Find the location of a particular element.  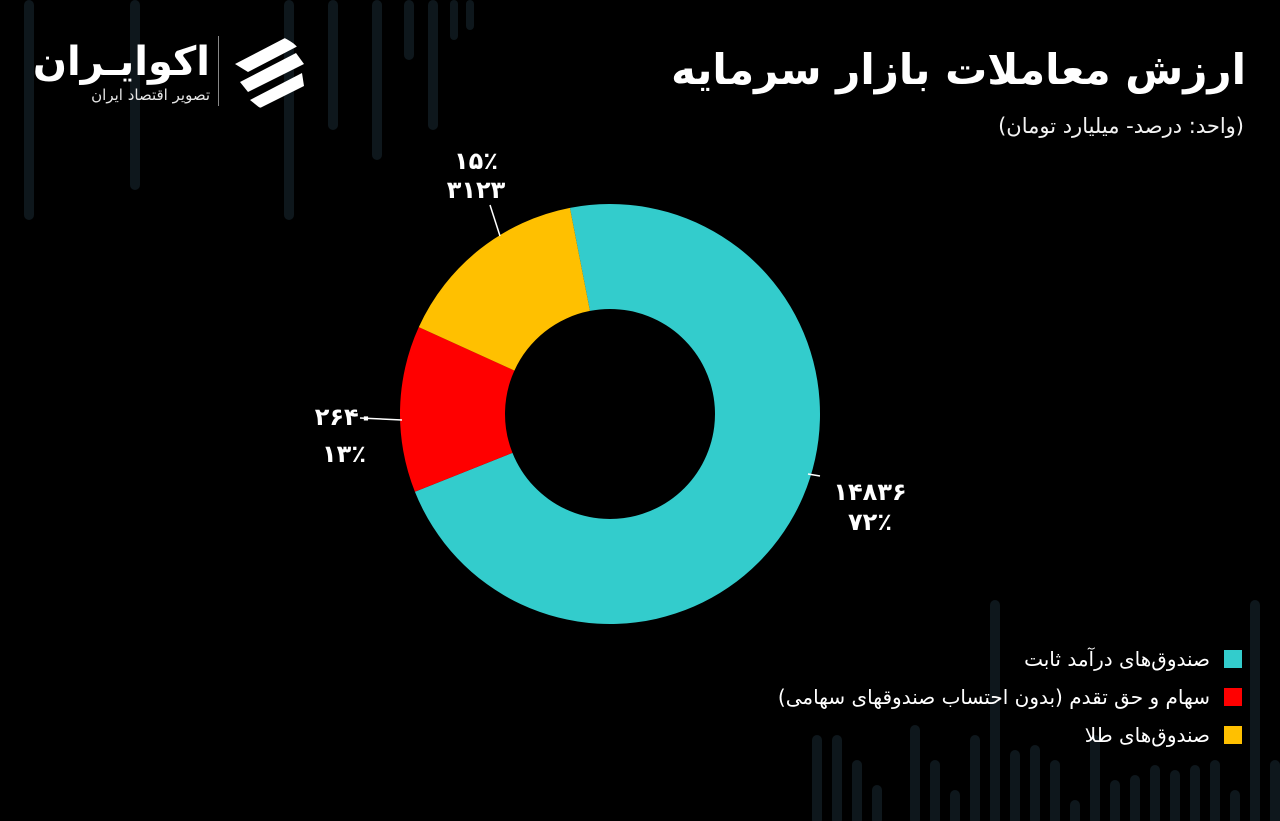

legend-item: صندوق‌های طلا is located at coordinates (1010, 735).